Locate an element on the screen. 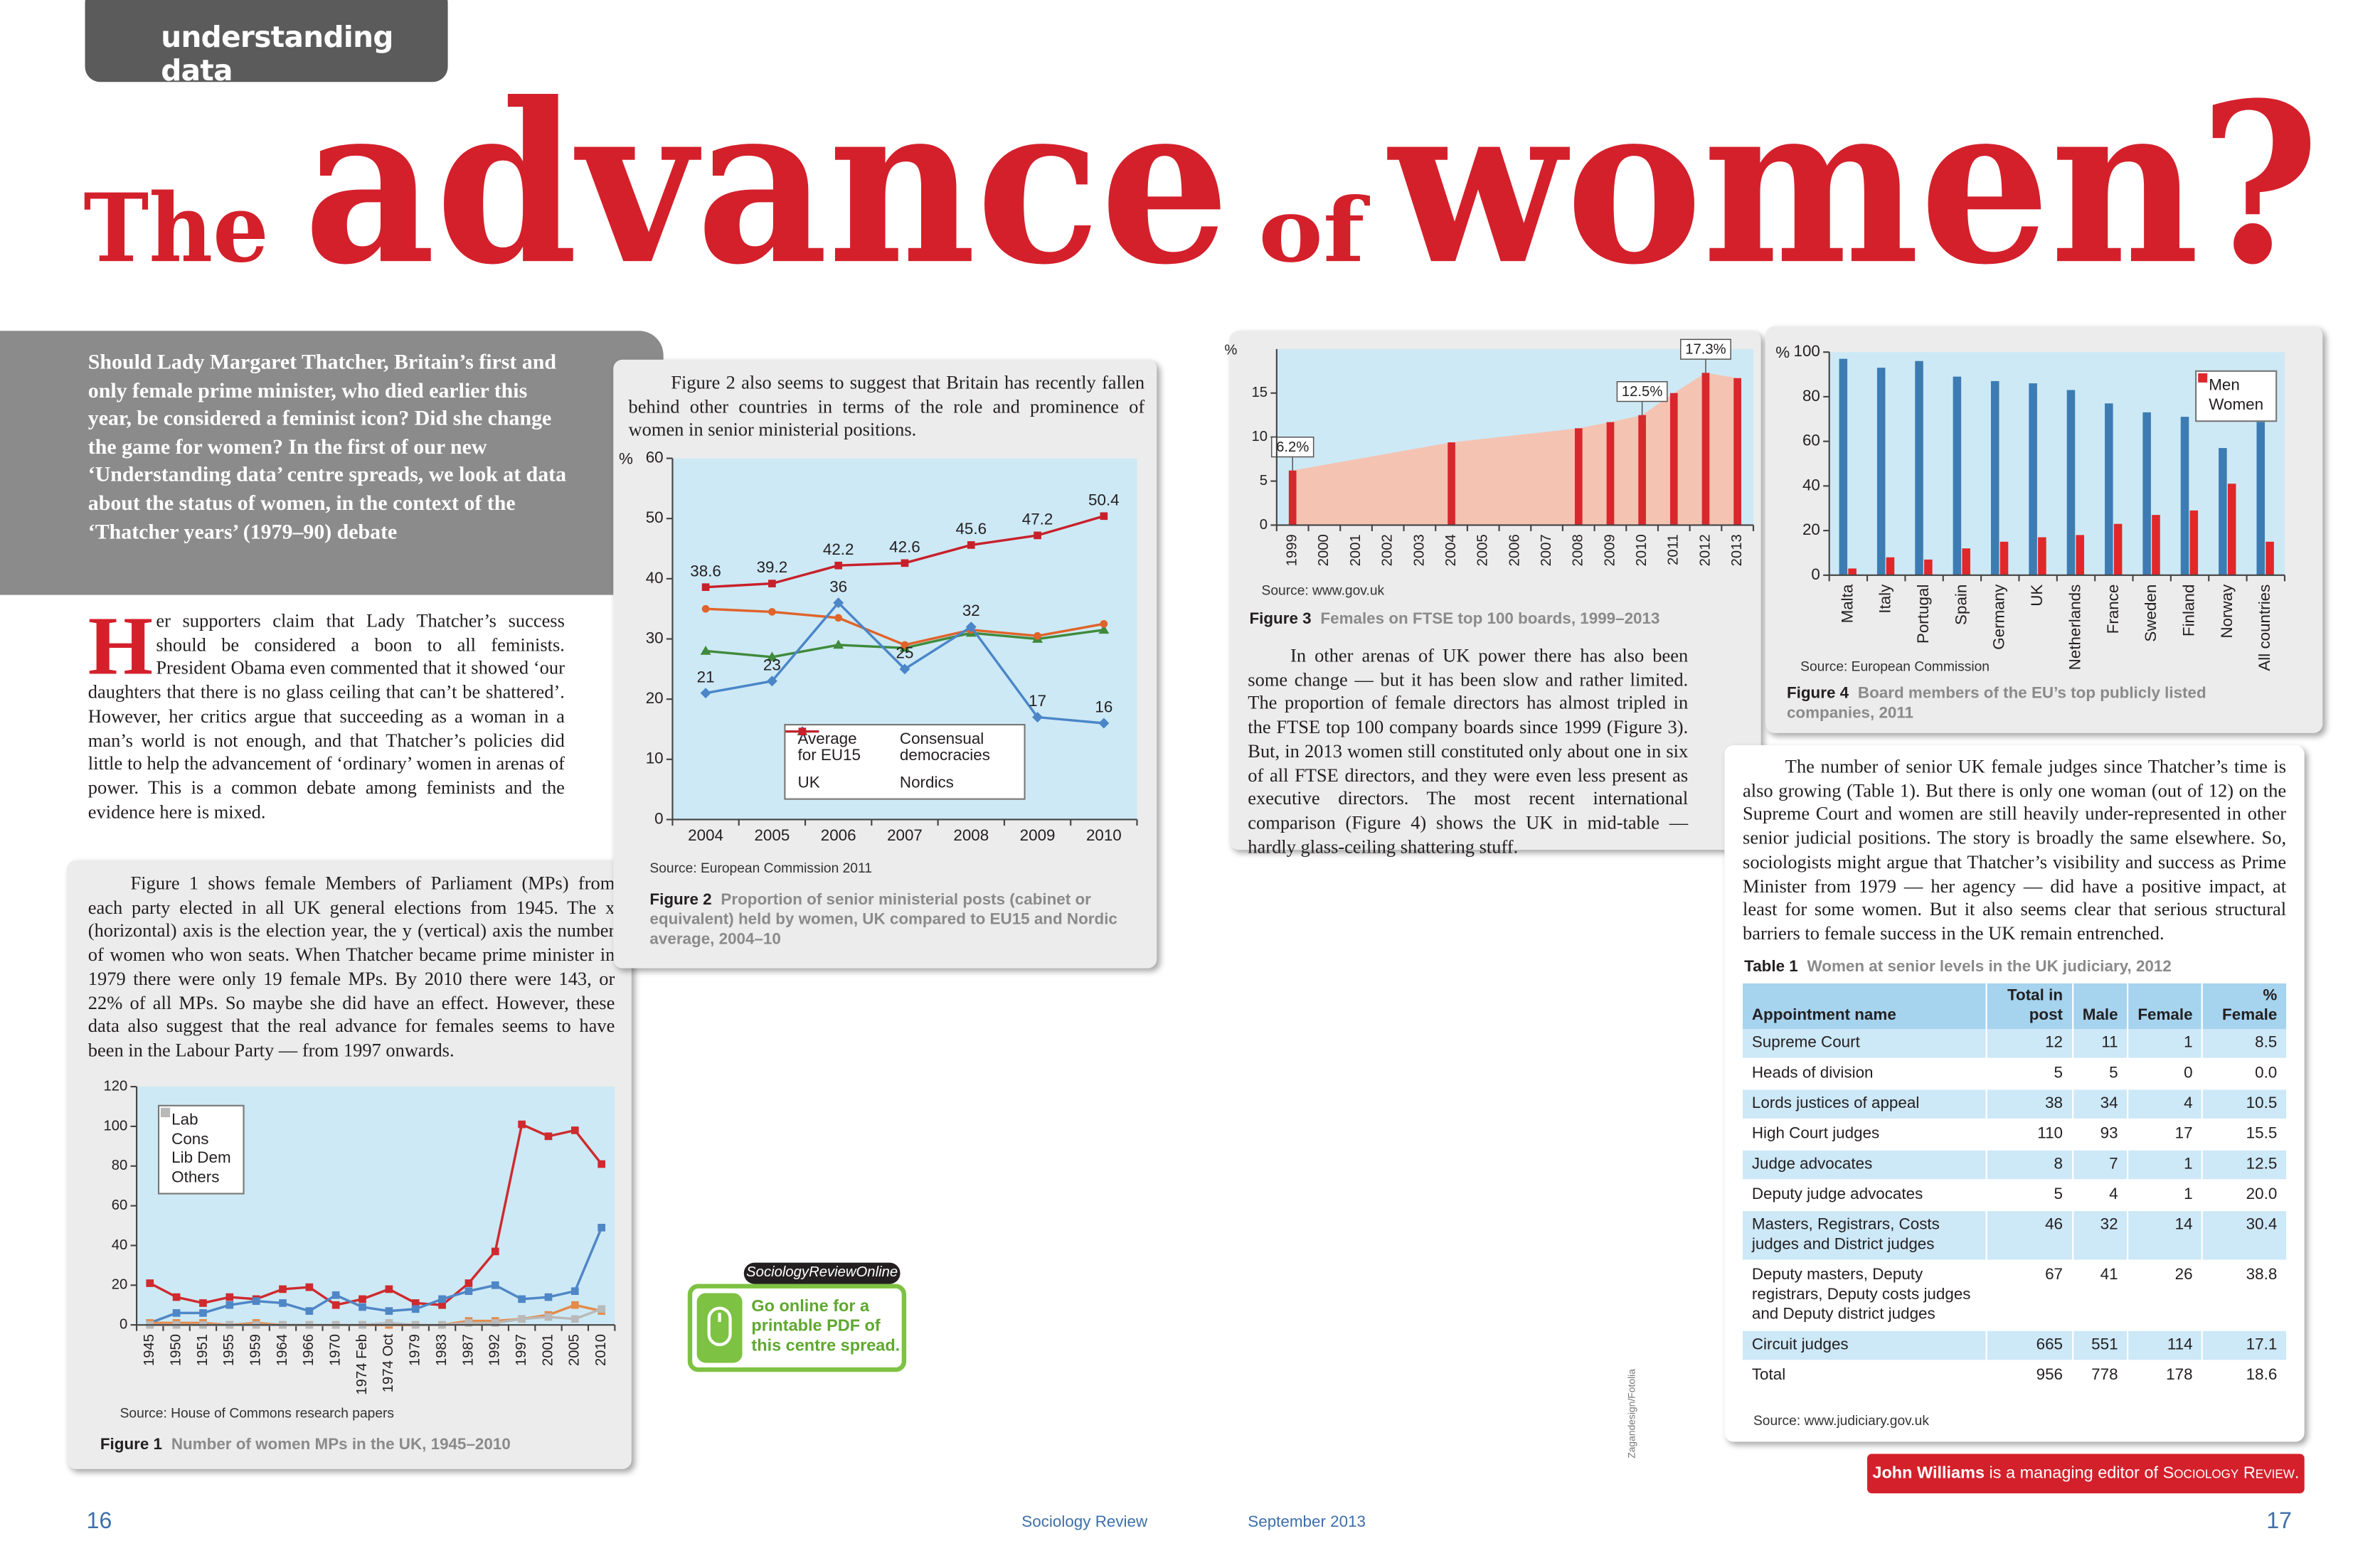 Image resolution: width=2353 pixels, height=1568 pixels. headline-word: women? is located at coordinates (1853, 202).